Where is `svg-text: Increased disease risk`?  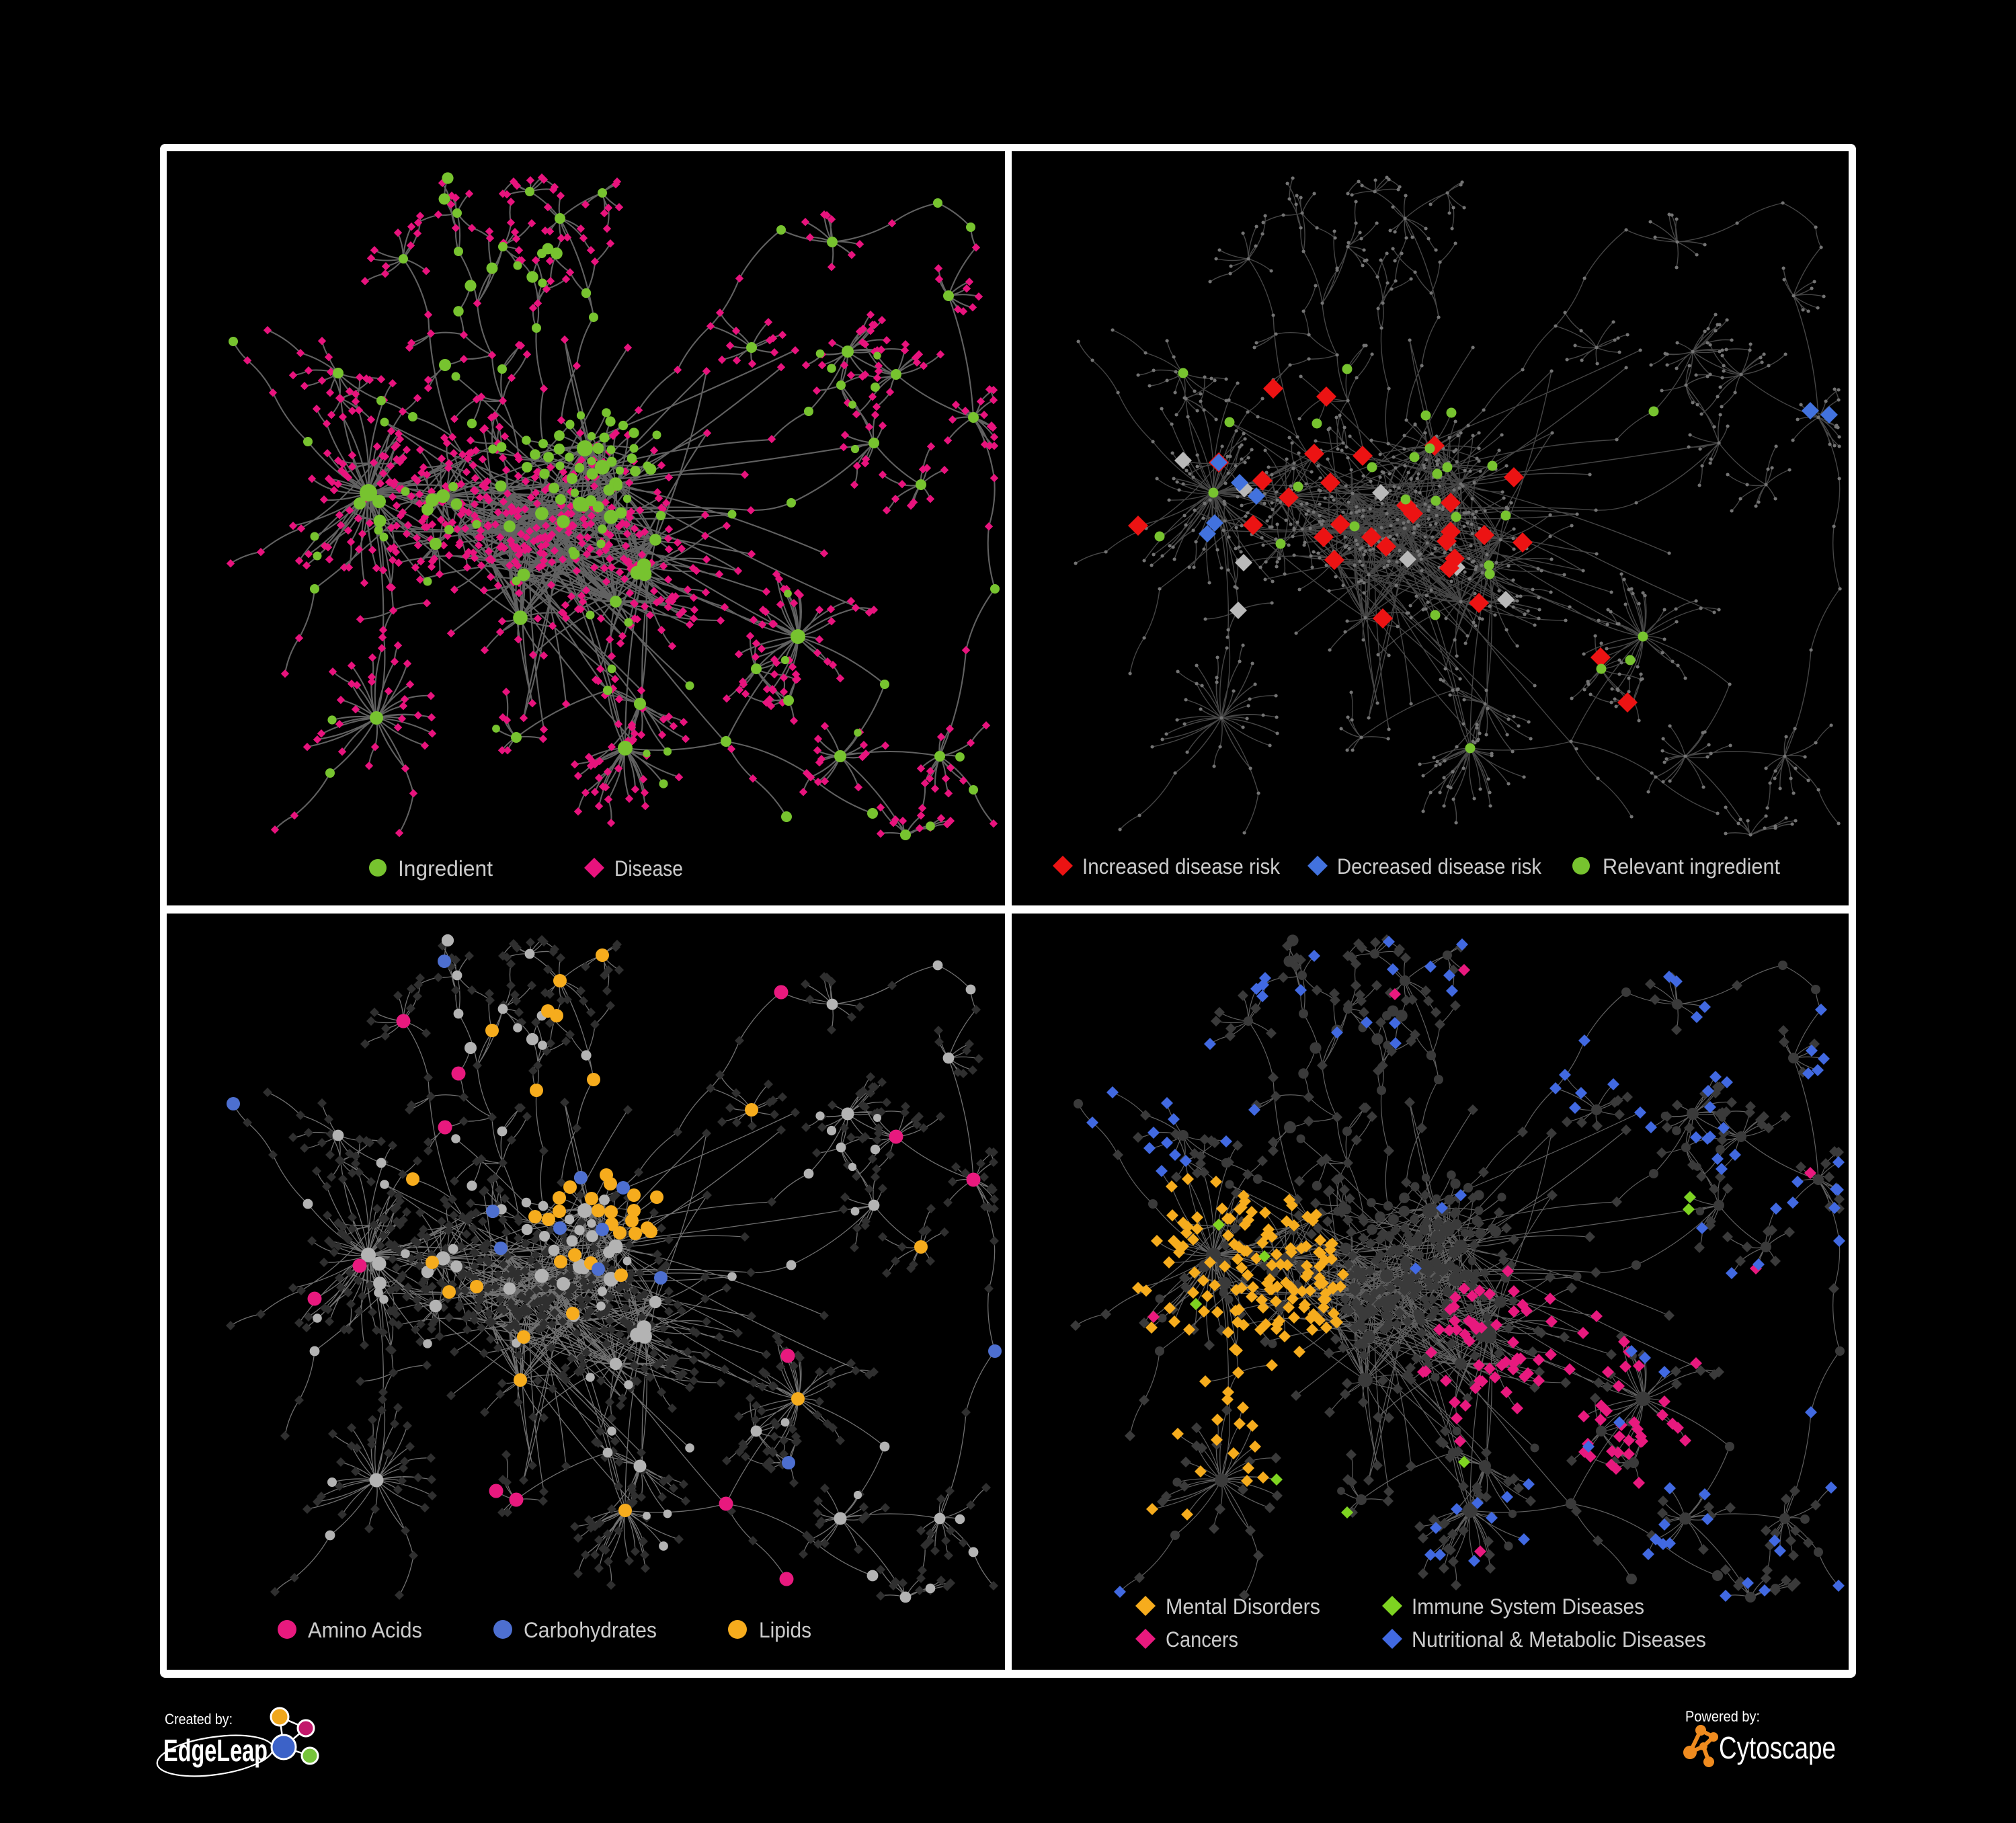
svg-text: Increased disease risk is located at coordinates (1181, 866).